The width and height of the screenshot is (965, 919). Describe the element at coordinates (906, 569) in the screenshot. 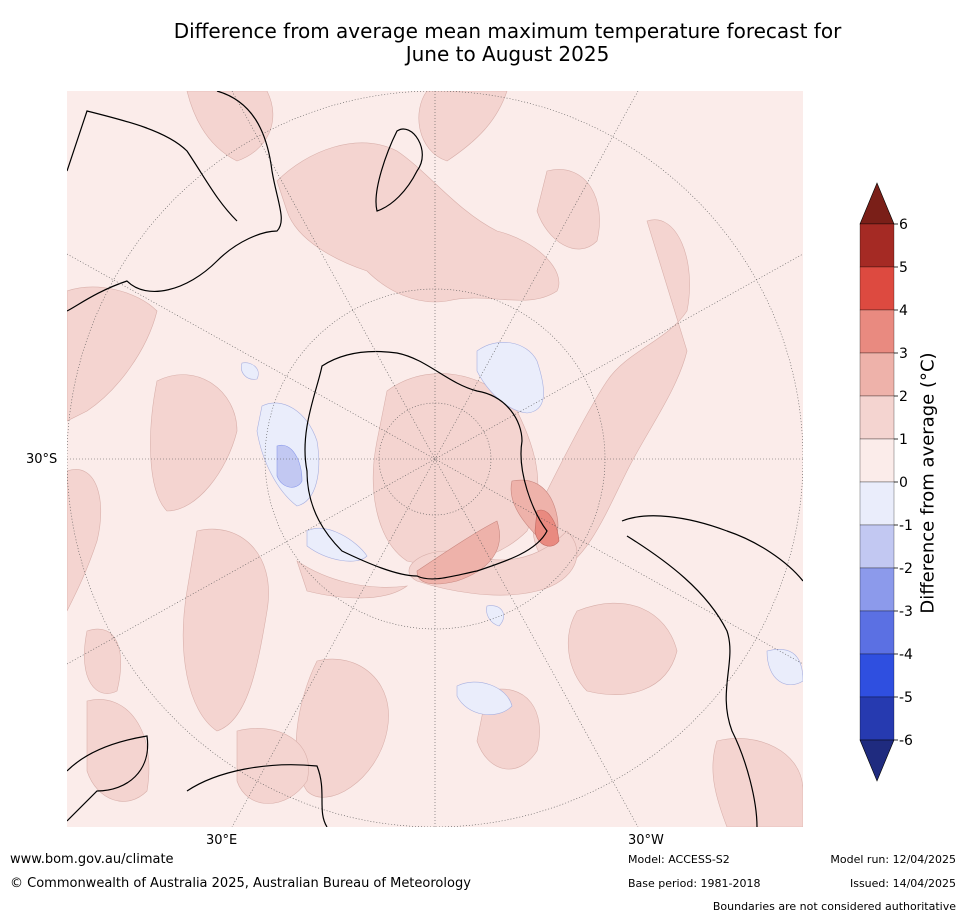

I see `colorbar-tick-label: -2` at that location.